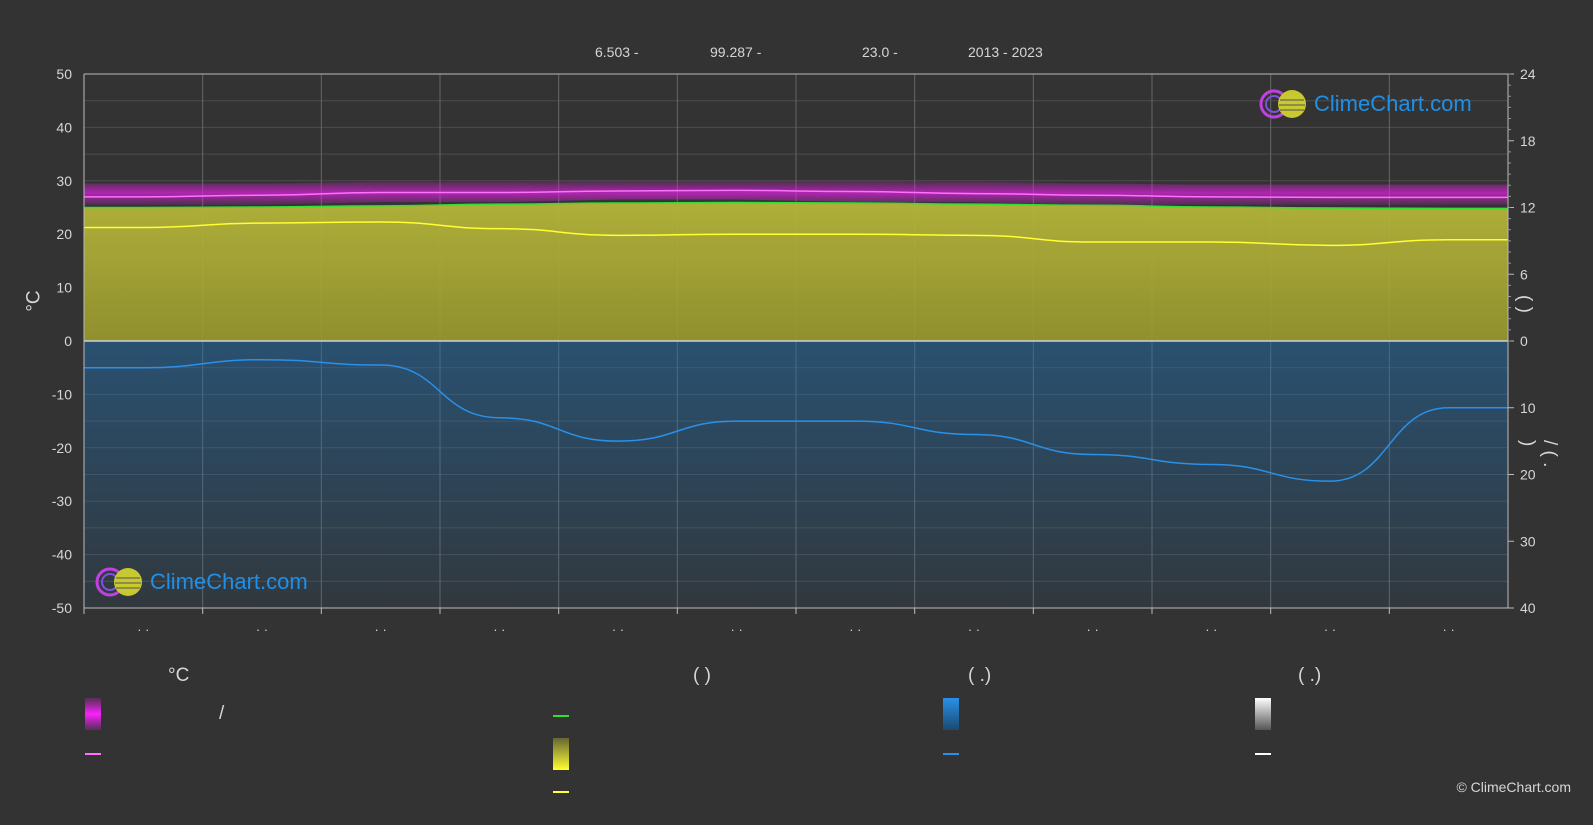 The width and height of the screenshot is (1593, 825). Describe the element at coordinates (1528, 541) in the screenshot. I see `right-bottom-tick-label: 30` at that location.